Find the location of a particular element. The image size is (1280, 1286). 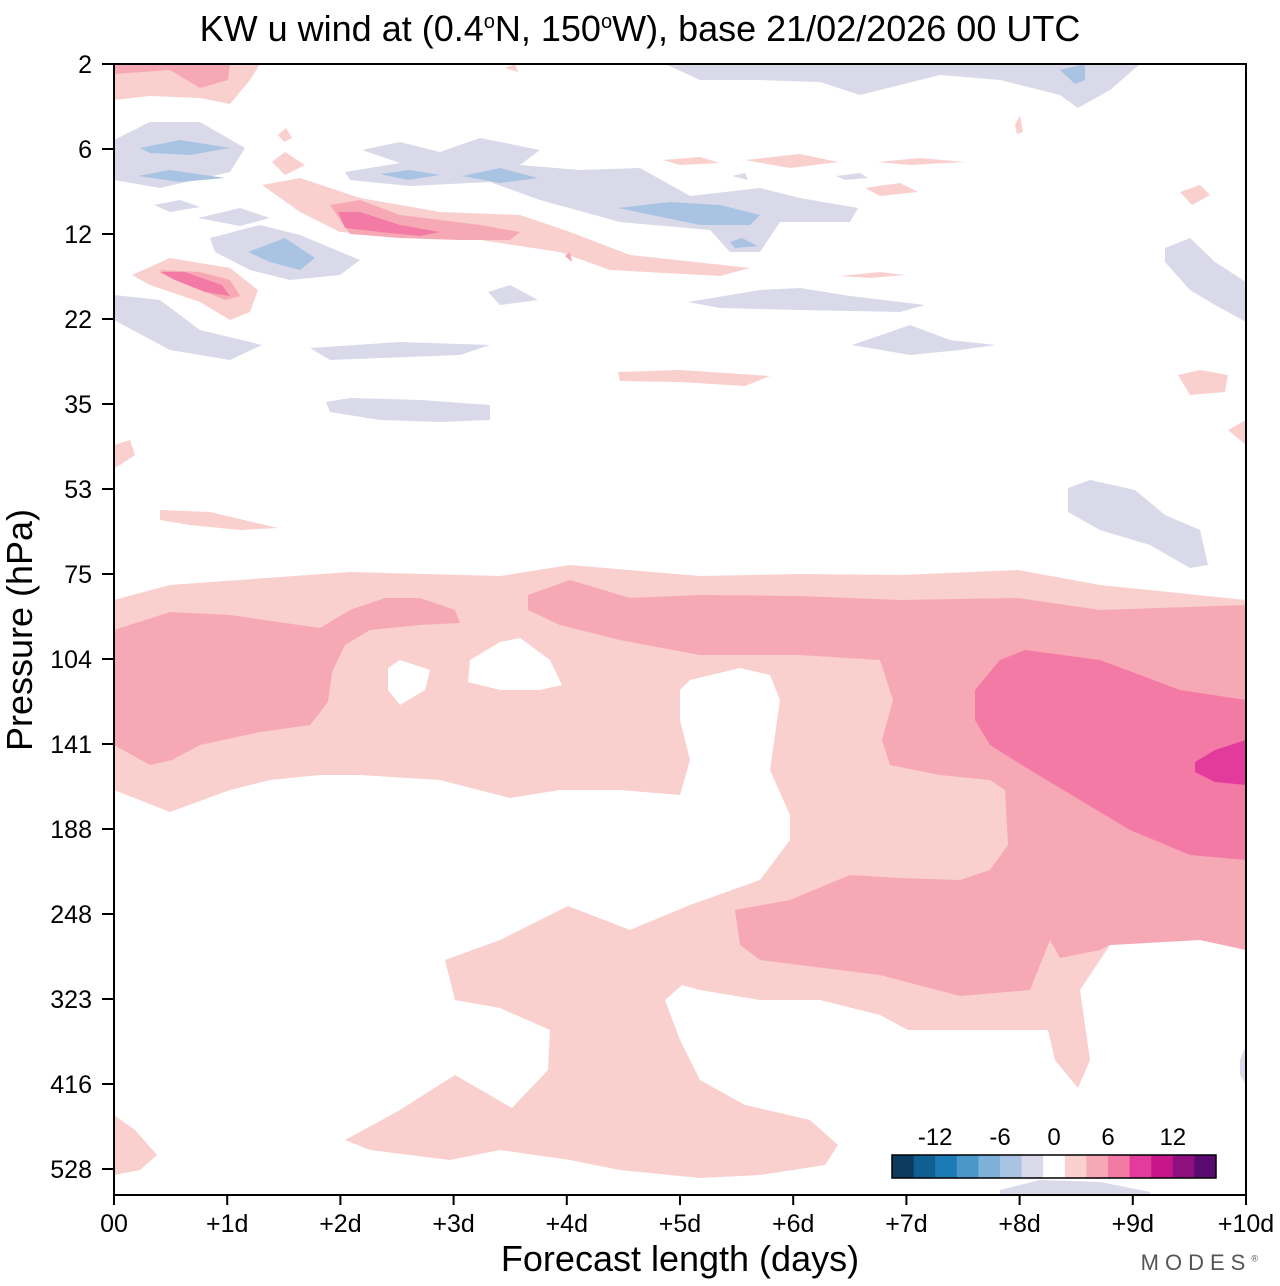

y-axis: 2 6 12 22 35 53 75 104 141 188 248 323 416 528 is located at coordinates (82, 617).